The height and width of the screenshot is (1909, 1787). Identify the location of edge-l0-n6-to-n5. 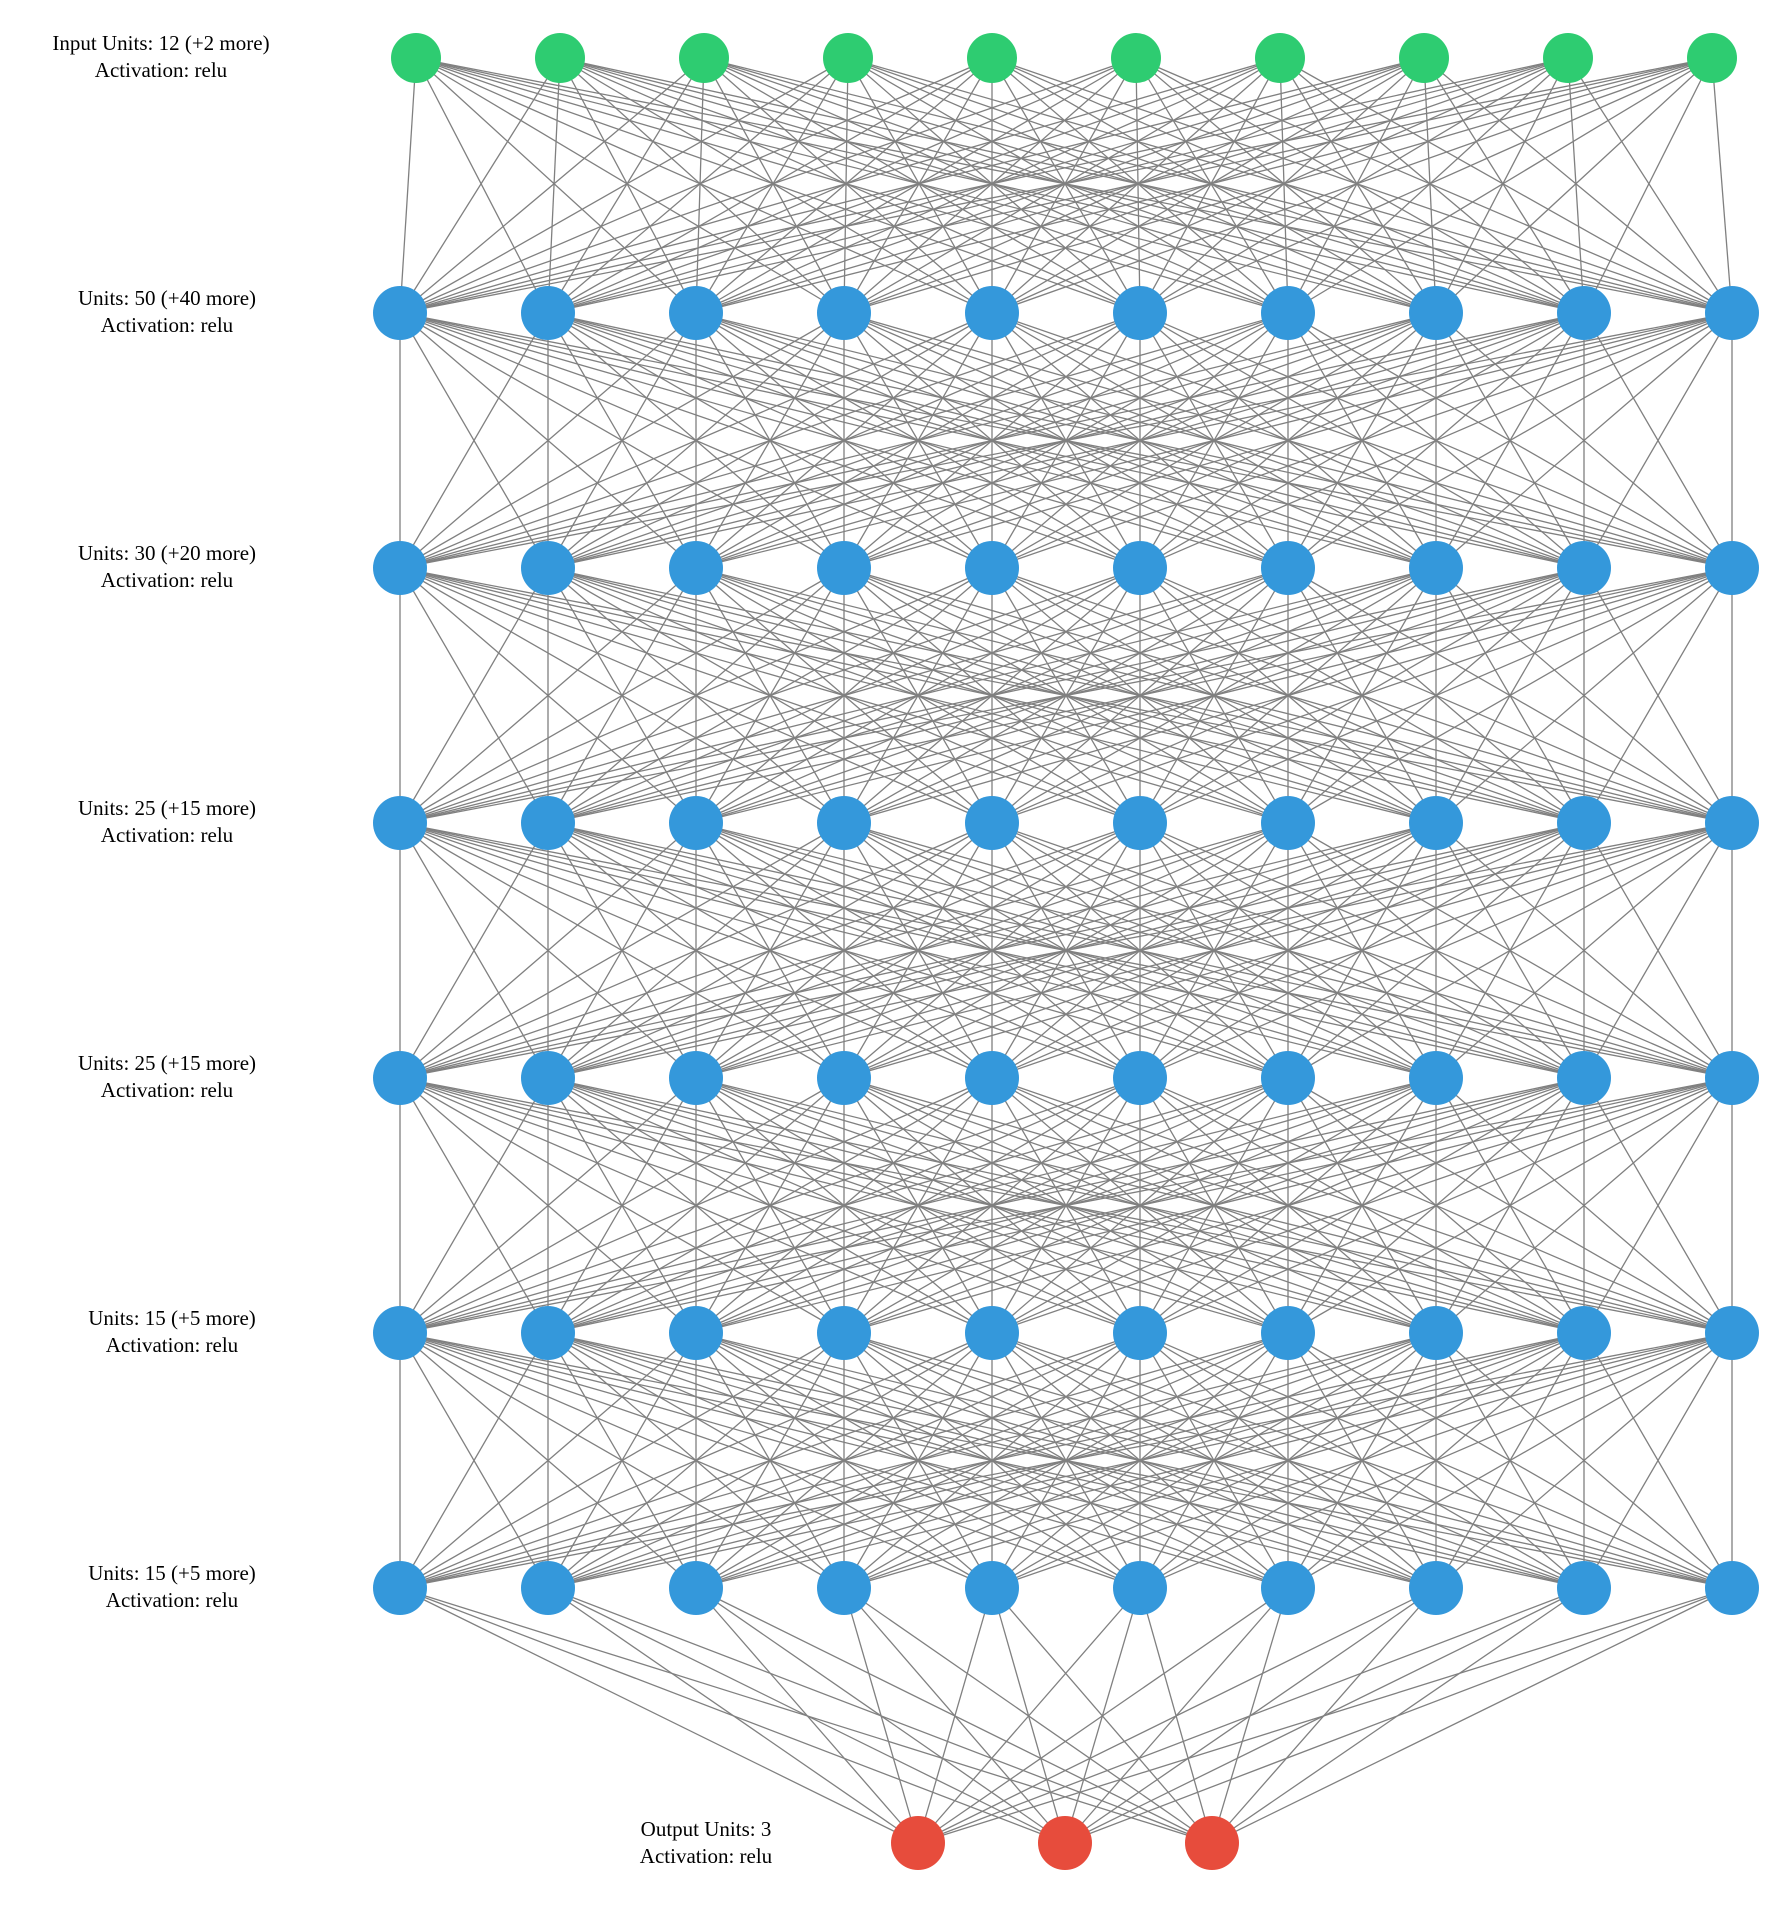
(1210, 185).